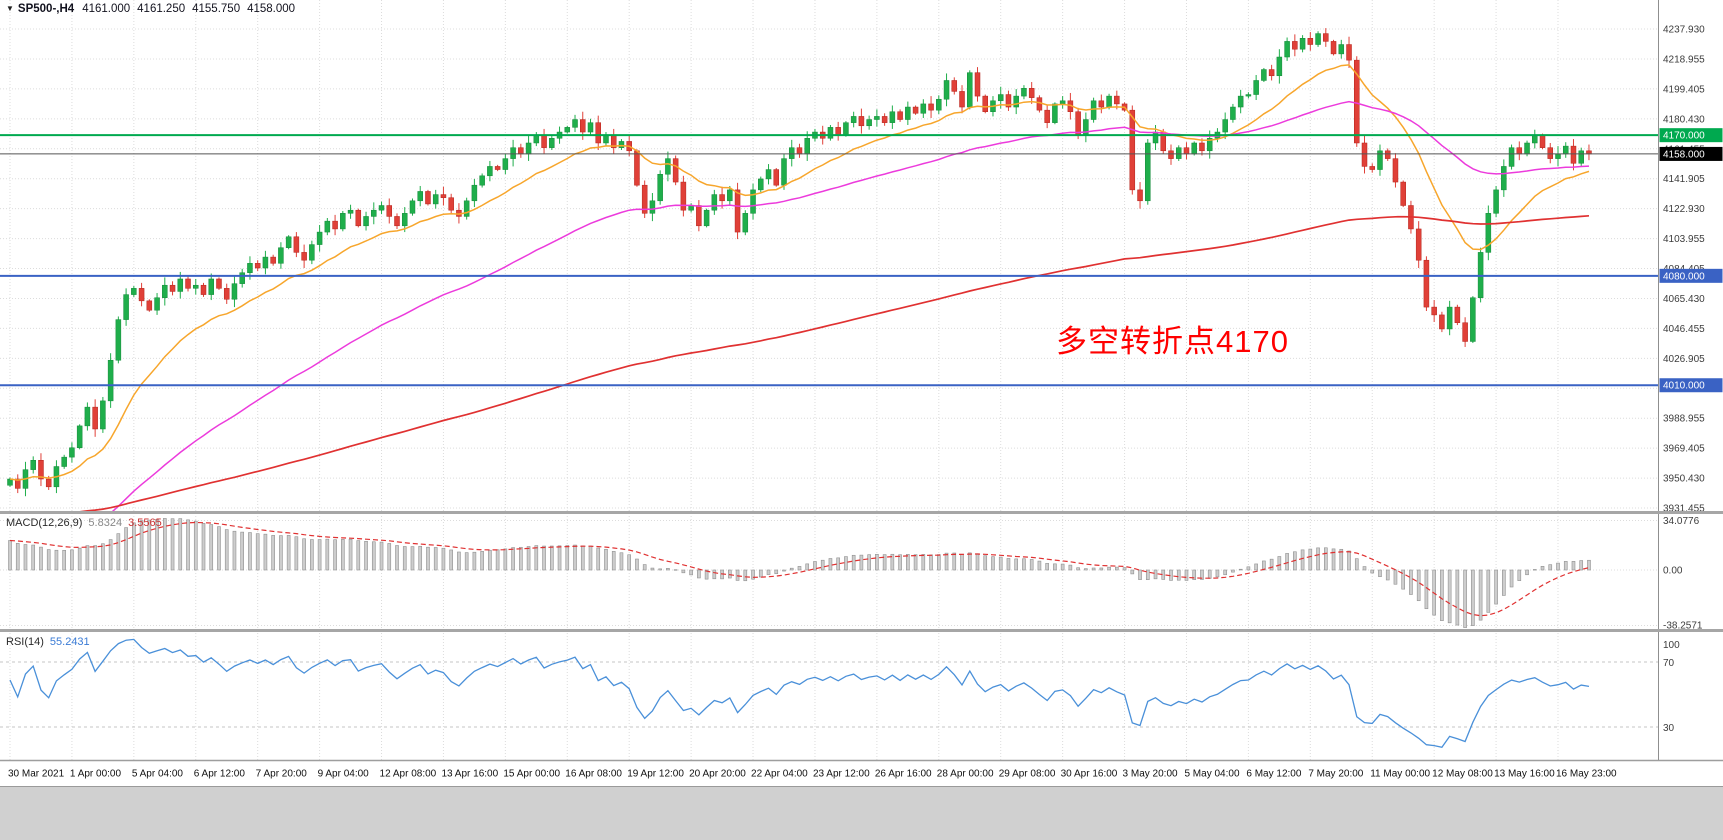 The image size is (1723, 840). Describe the element at coordinates (1172, 341) in the screenshot. I see `chart-annotation: 多空转折点4170` at that location.